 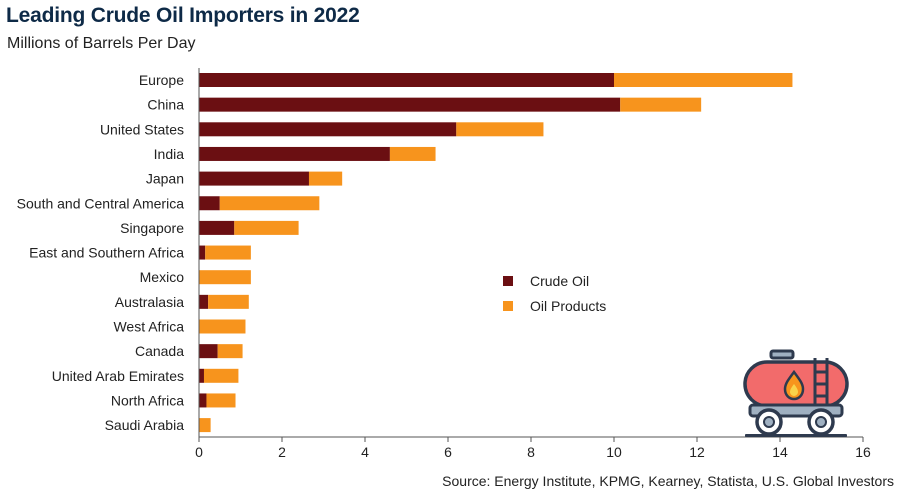 What do you see at coordinates (230, 351) in the screenshot?
I see `bar-canada-oil-products` at bounding box center [230, 351].